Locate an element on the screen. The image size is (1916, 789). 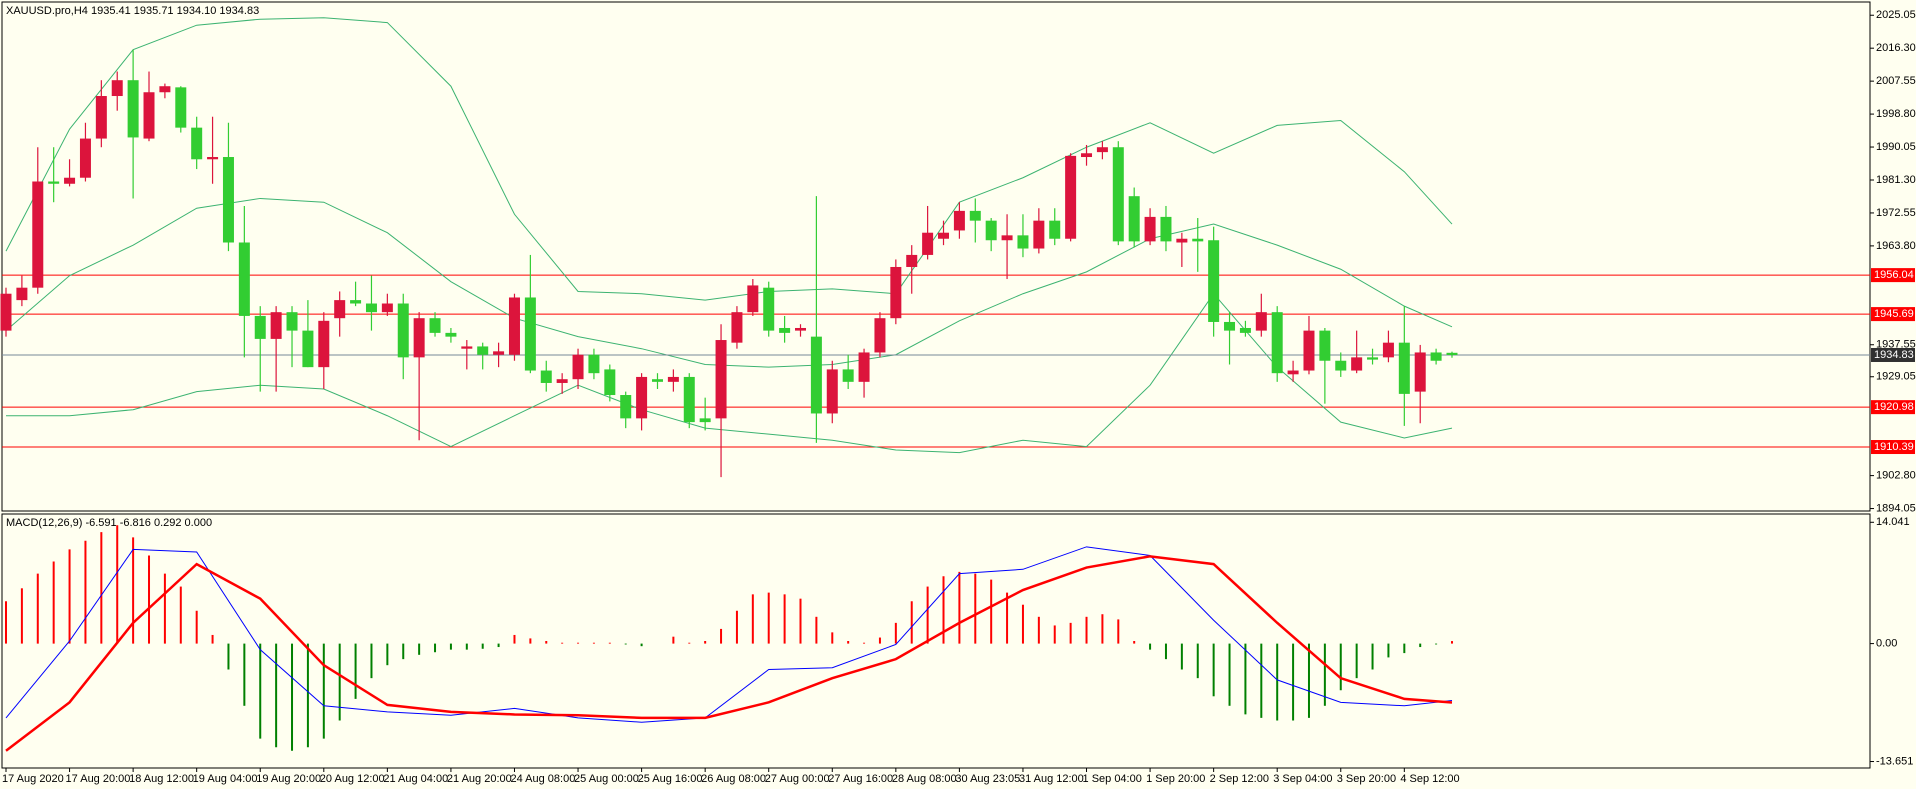
x-tick-label: 25 Aug 00:00 is located at coordinates (606, 779).